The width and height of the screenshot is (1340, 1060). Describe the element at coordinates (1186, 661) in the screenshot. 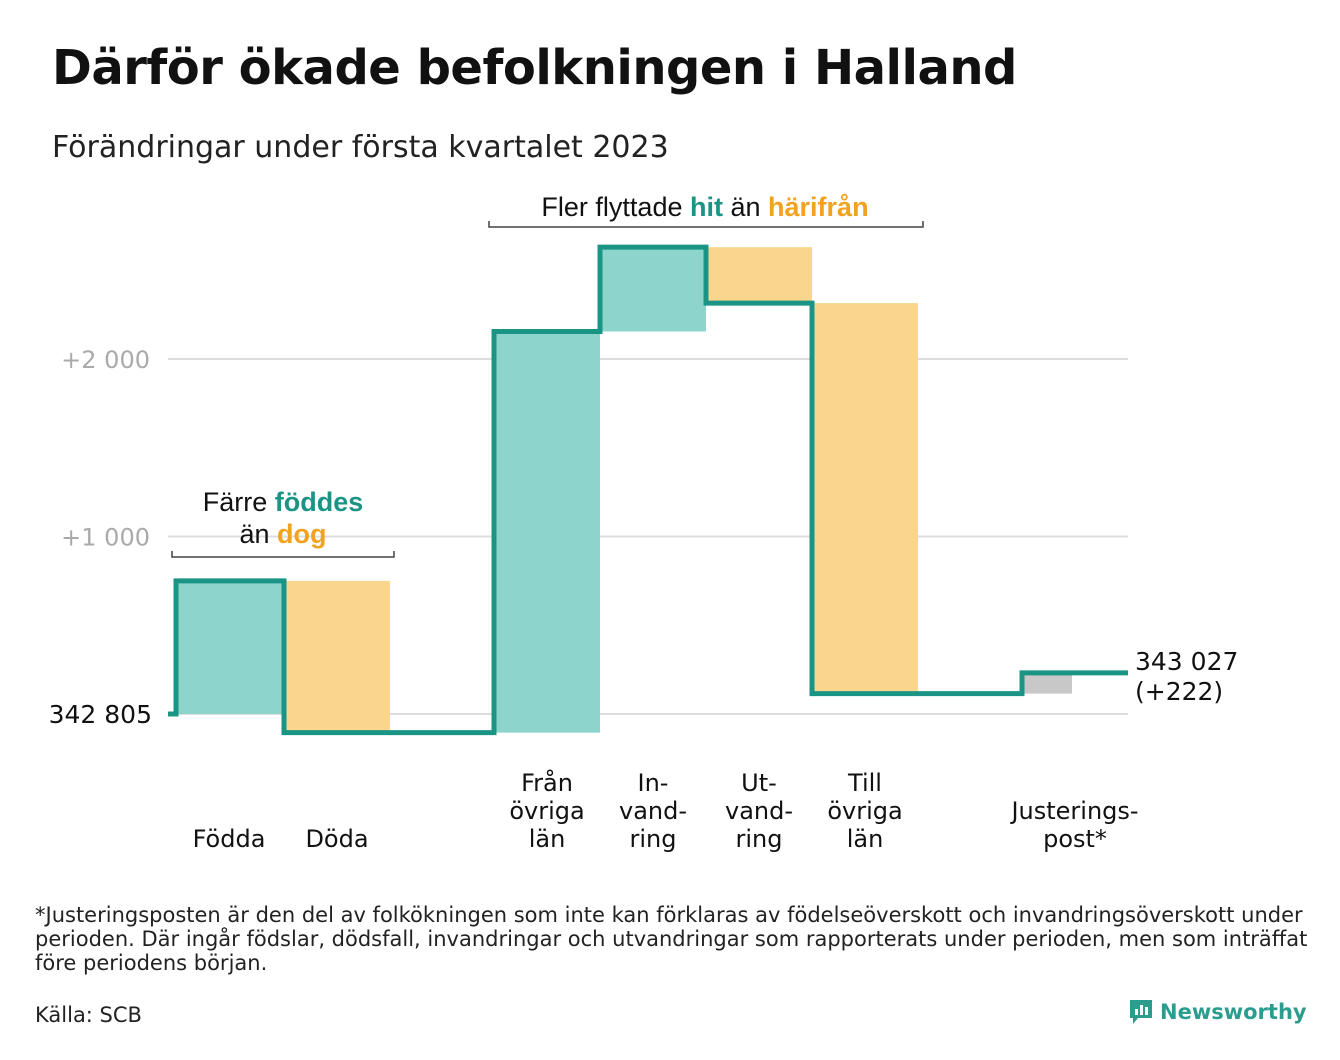

I see `end-value-label: 343 027` at that location.